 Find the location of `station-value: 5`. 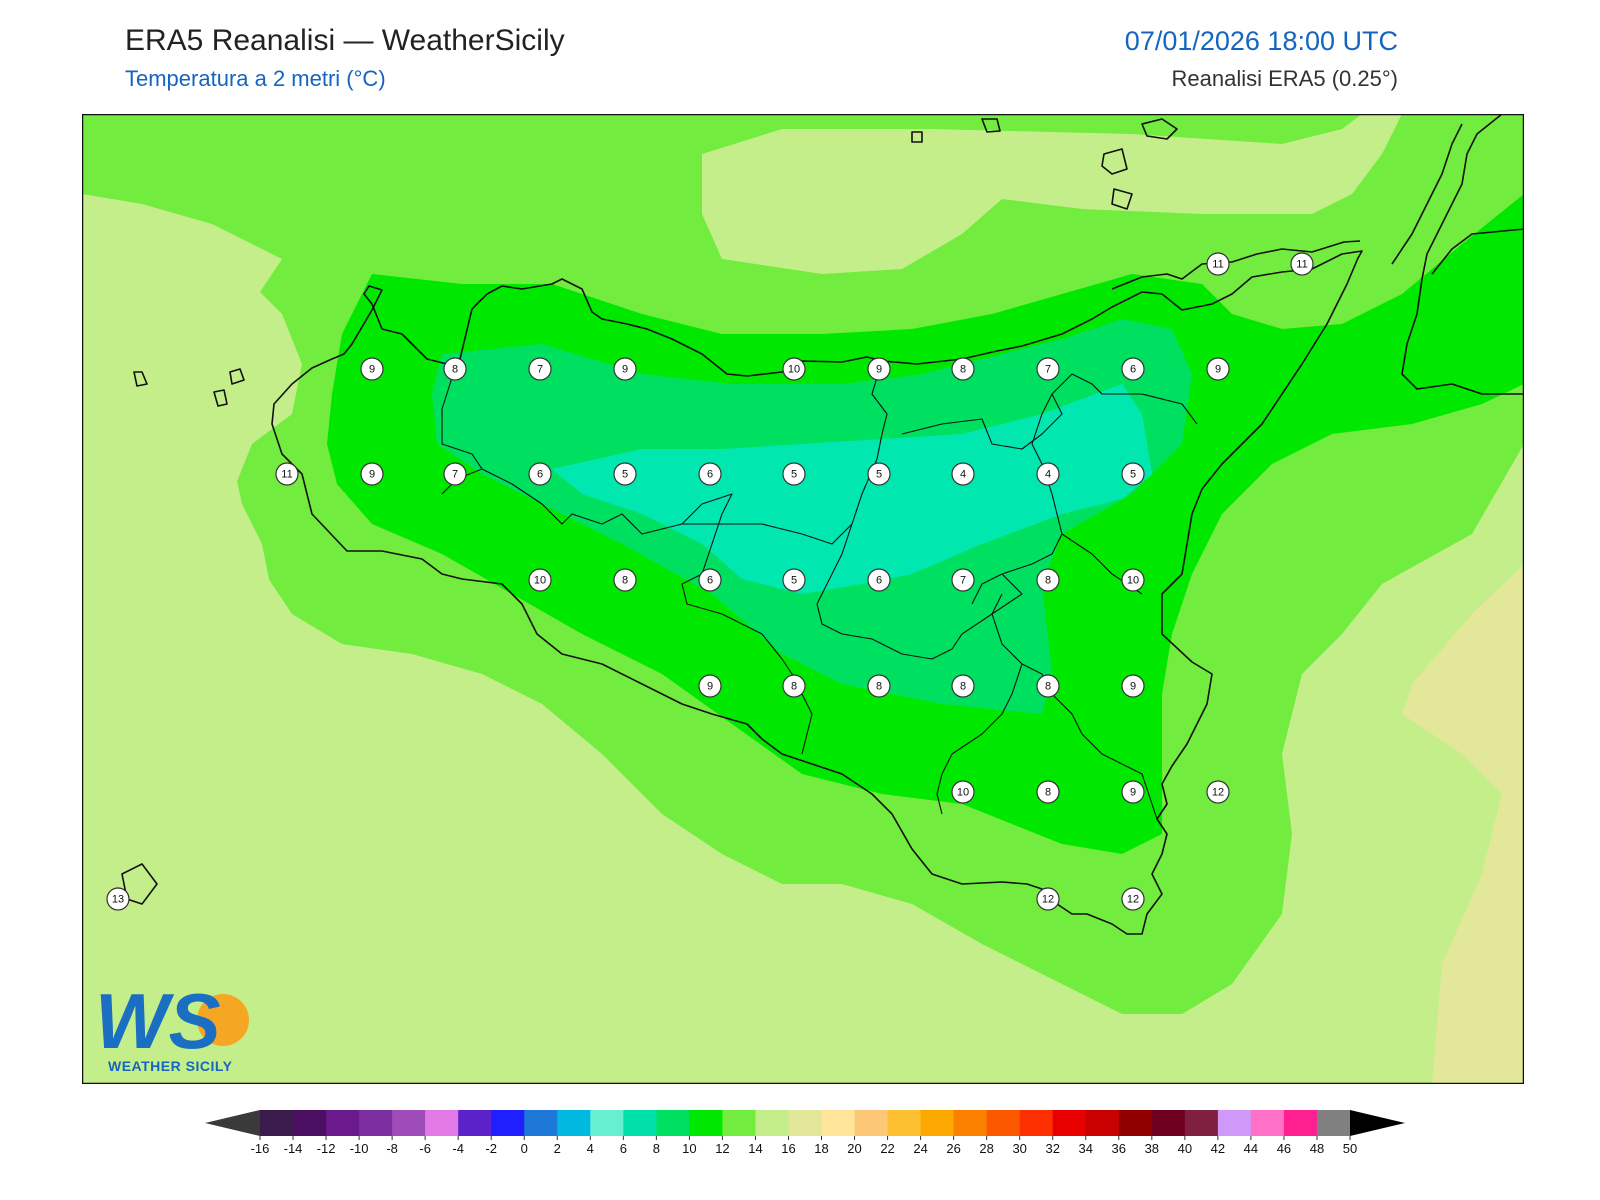

station-value: 5 is located at coordinates (794, 581).